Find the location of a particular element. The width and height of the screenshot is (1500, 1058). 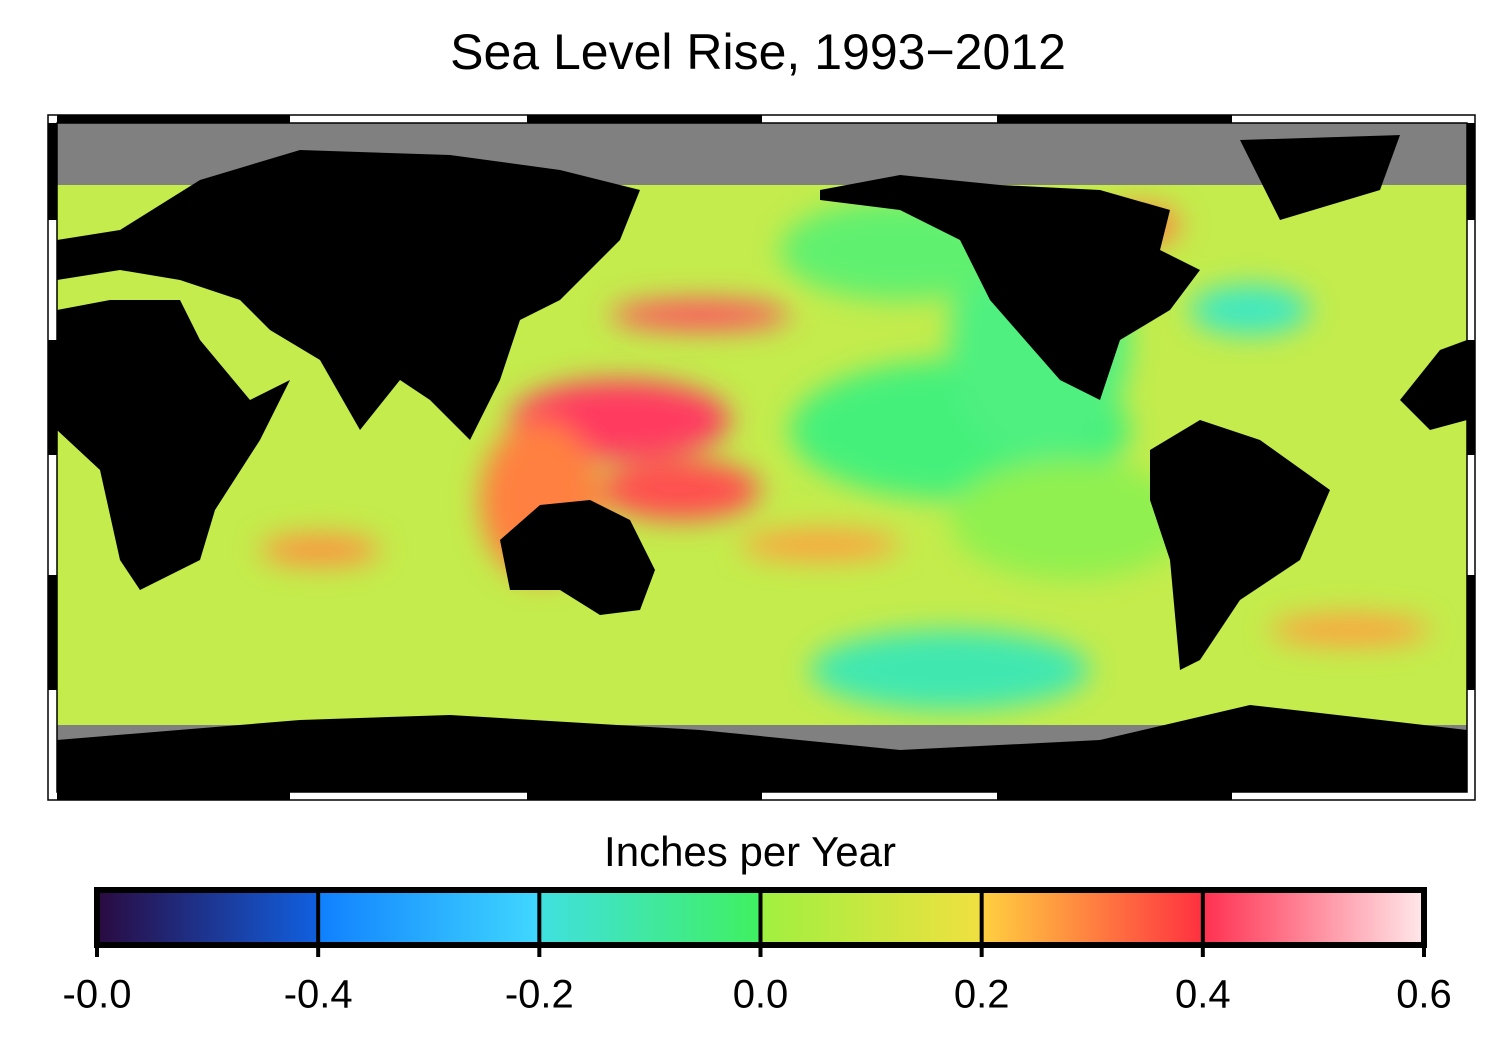

colorbar-tick-label: -0.0 is located at coordinates (97, 995).